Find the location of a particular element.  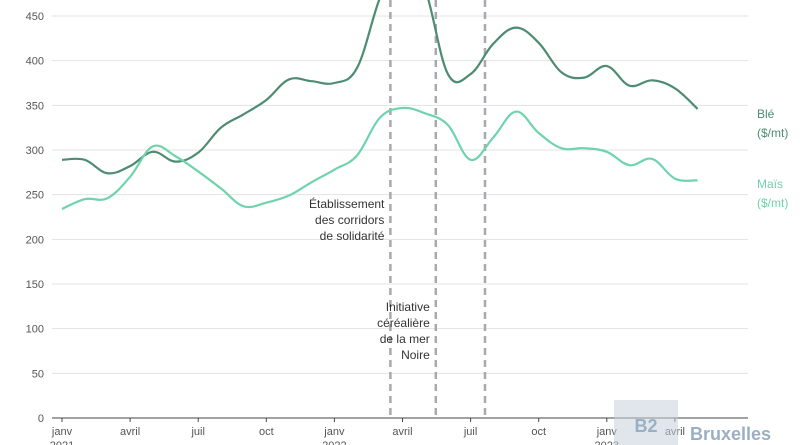

x-tick-year-label: 2022 is located at coordinates (334, 442).